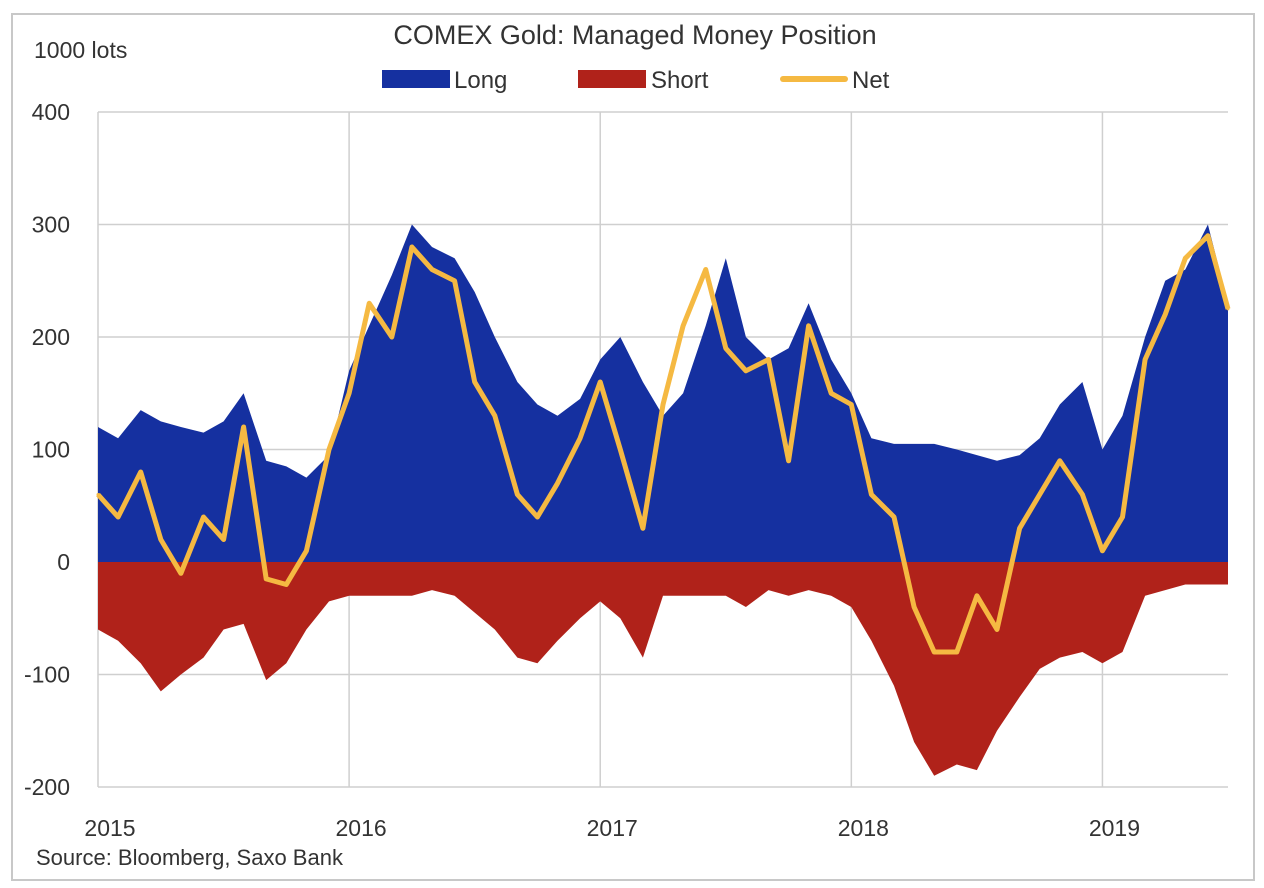  Describe the element at coordinates (634, 35) in the screenshot. I see `chart-title: COMEX Gold: Managed Money Position` at that location.